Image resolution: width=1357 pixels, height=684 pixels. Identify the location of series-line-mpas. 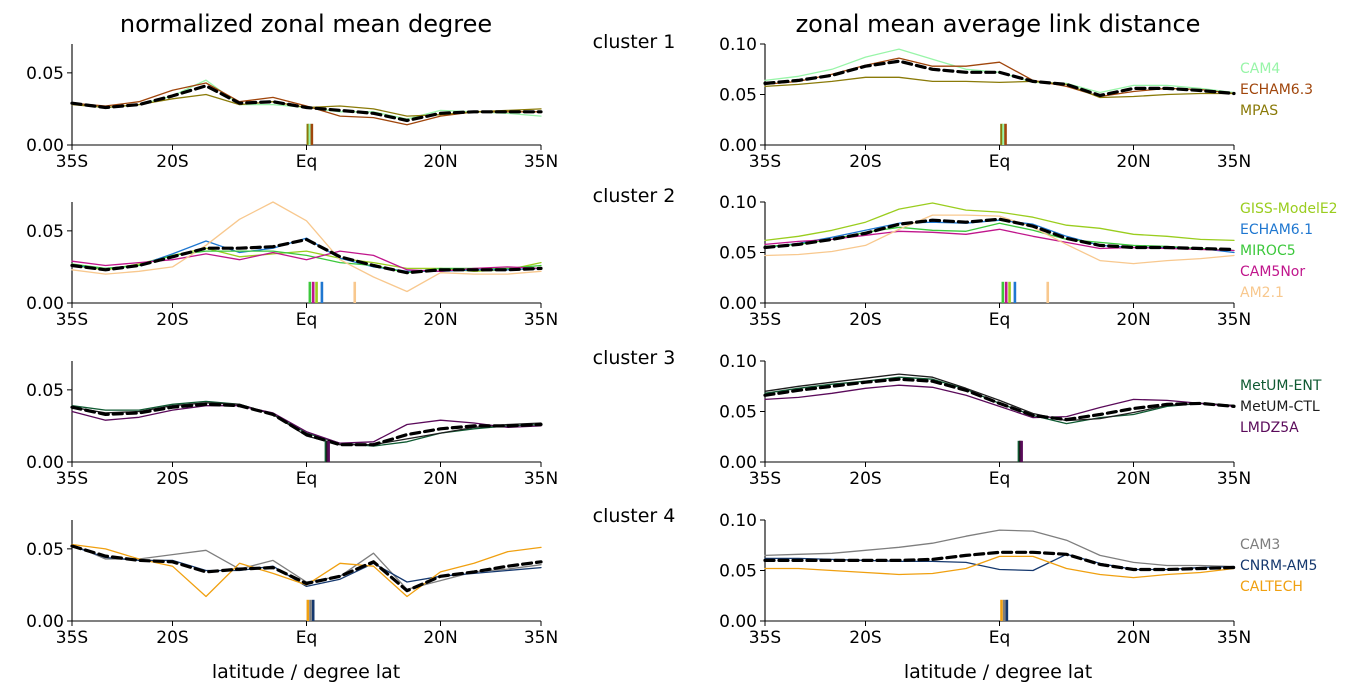
(999, 87).